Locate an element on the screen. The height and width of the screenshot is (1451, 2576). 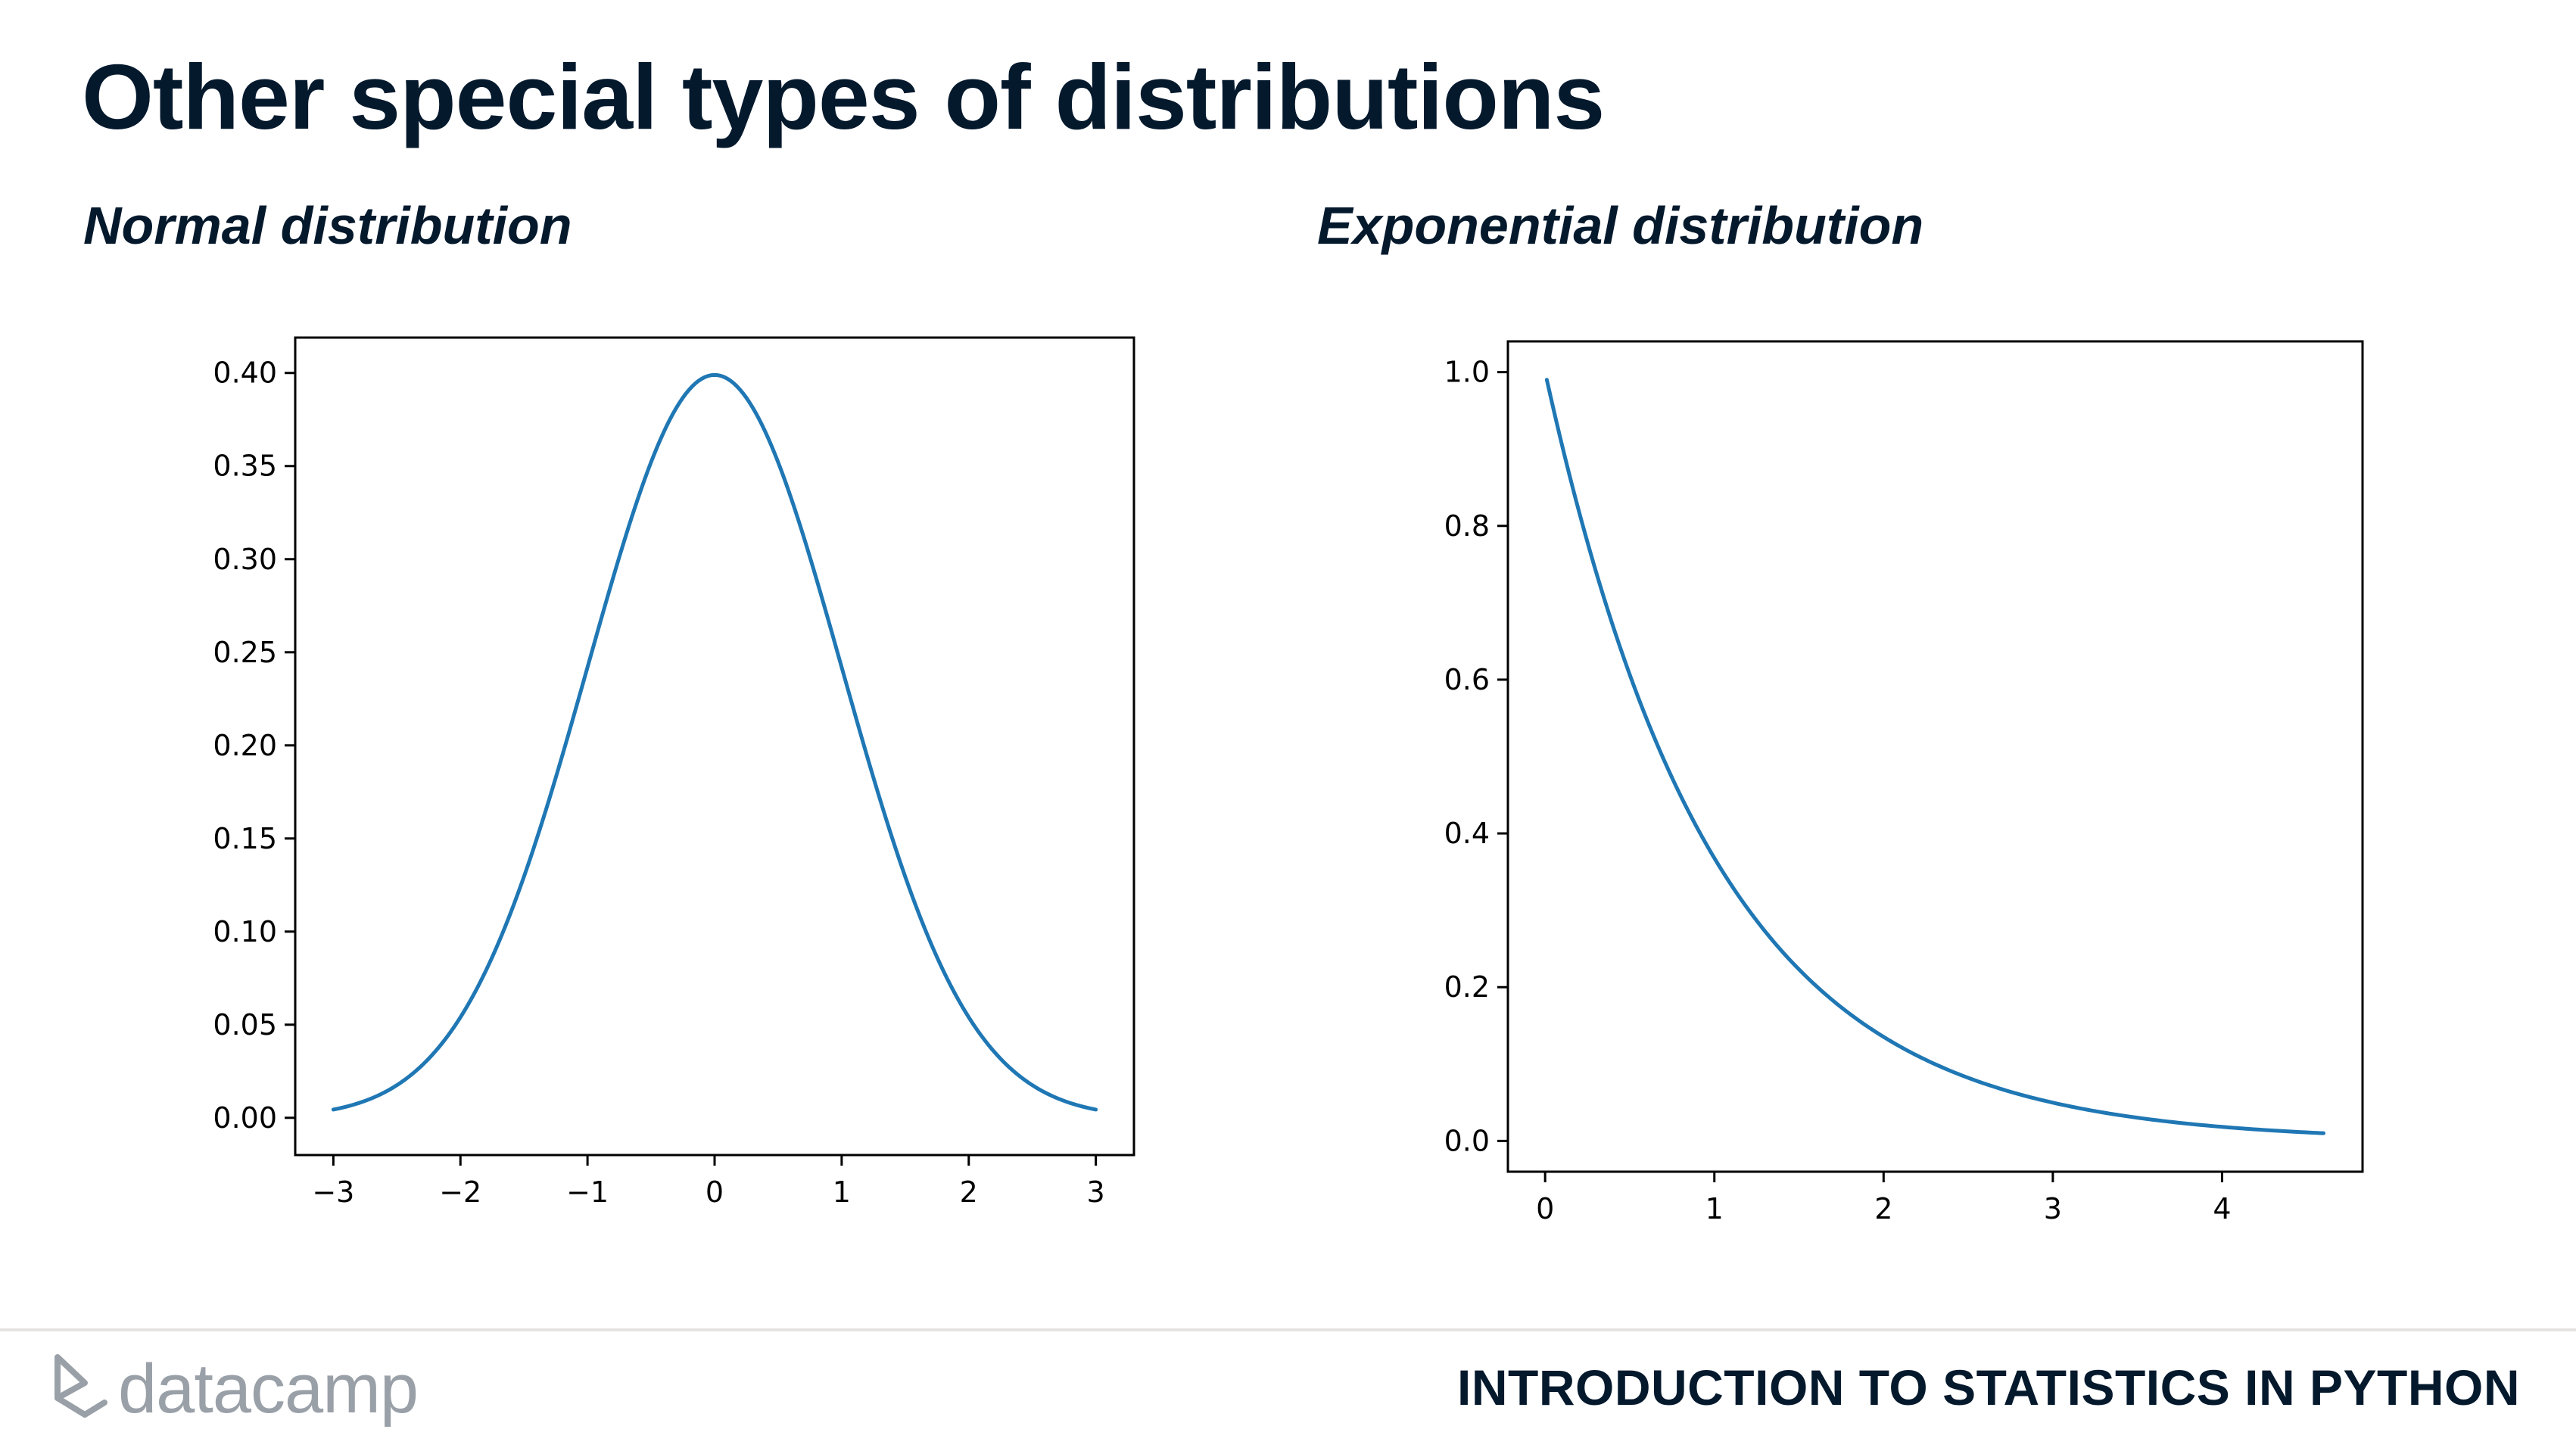
chart0-x-tick-label: −3 is located at coordinates (333, 1192).